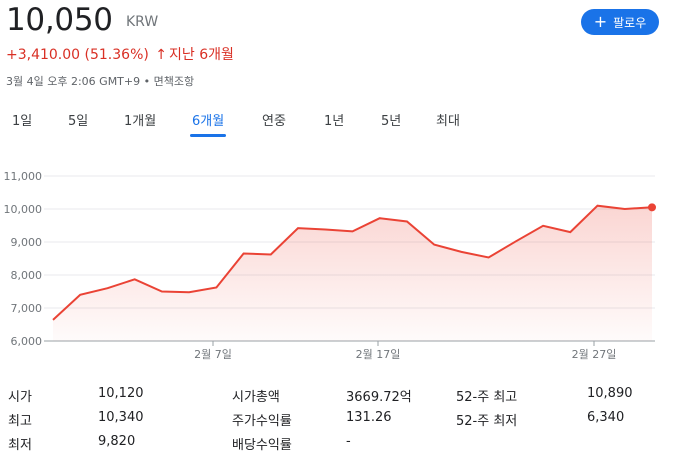 The height and width of the screenshot is (453, 683). What do you see at coordinates (213, 354) in the screenshot?
I see `x-tick-label: 2월 7일` at bounding box center [213, 354].